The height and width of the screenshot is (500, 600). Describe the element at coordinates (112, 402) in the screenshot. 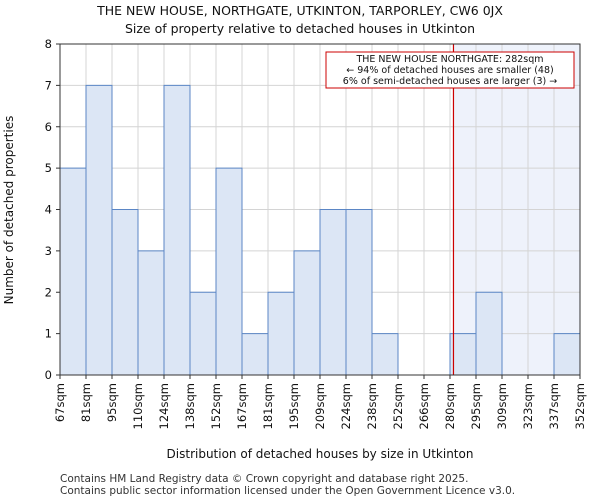

I see `x-tick-label: 95sqm` at that location.